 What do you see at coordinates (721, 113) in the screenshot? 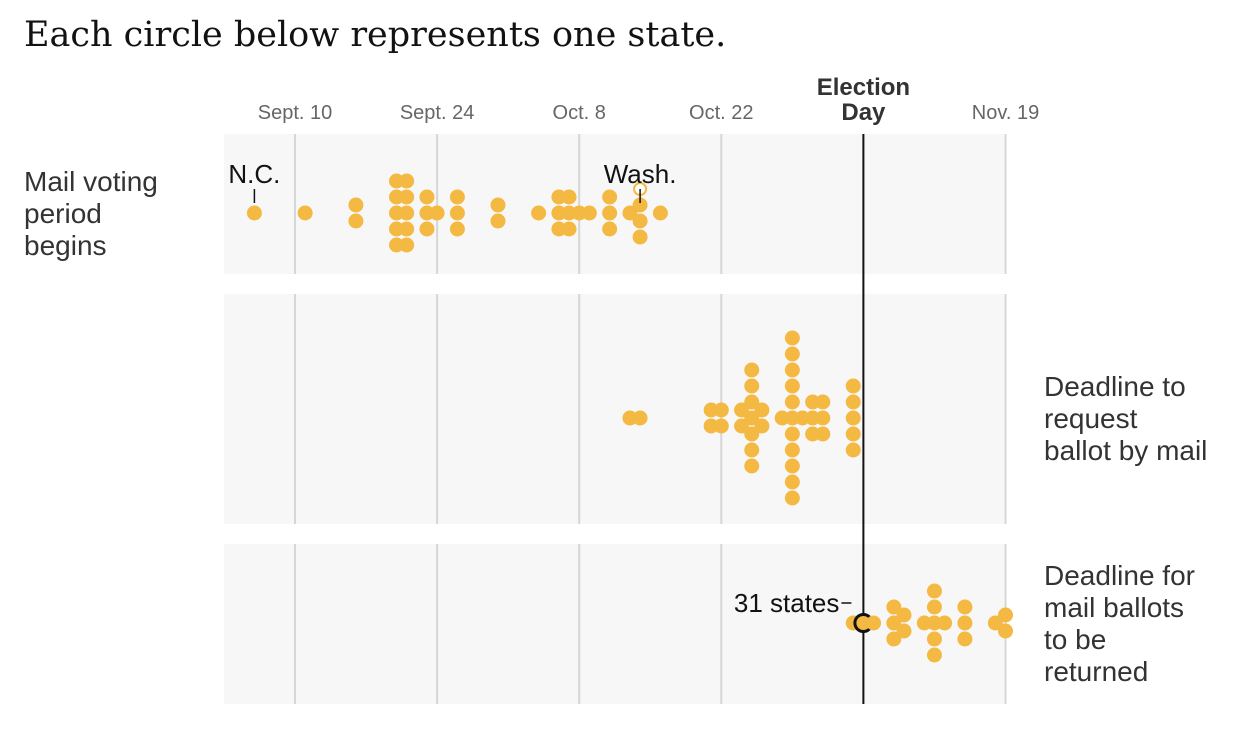
I see `x-tick-label: Oct. 22` at bounding box center [721, 113].